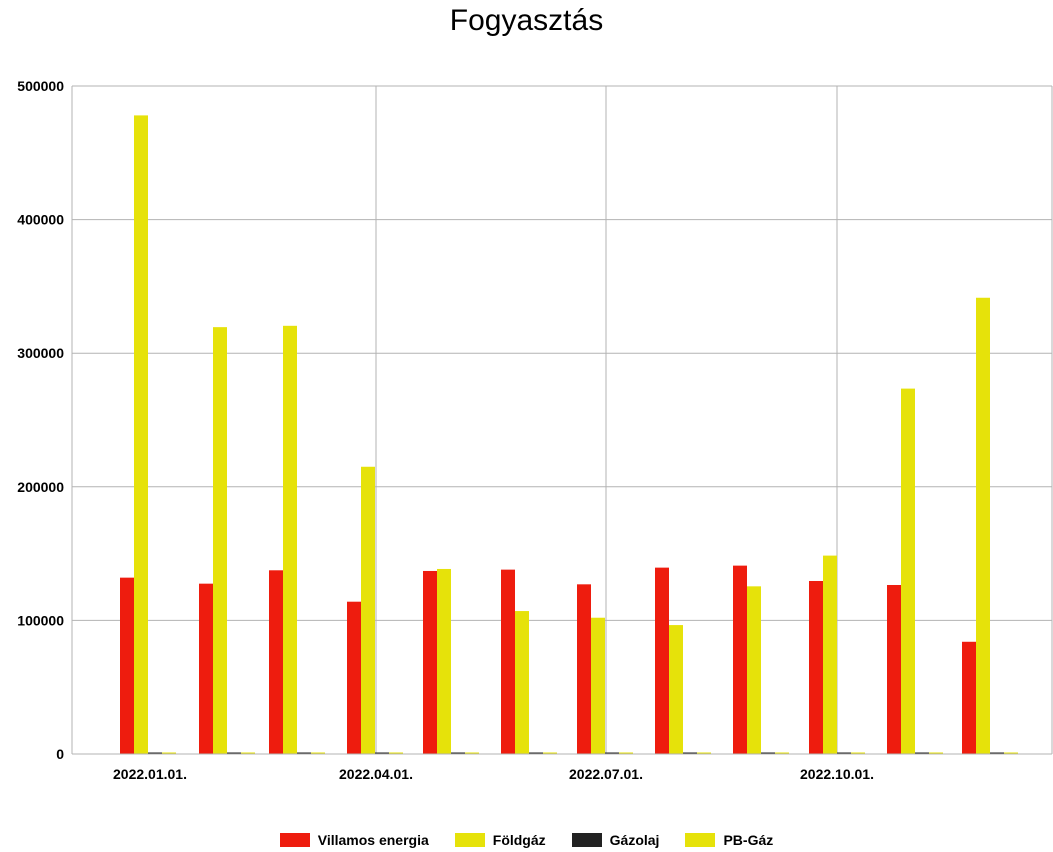 This screenshot has width=1053, height=852. What do you see at coordinates (40, 487) in the screenshot?
I see `y-tick-label: 200000` at bounding box center [40, 487].